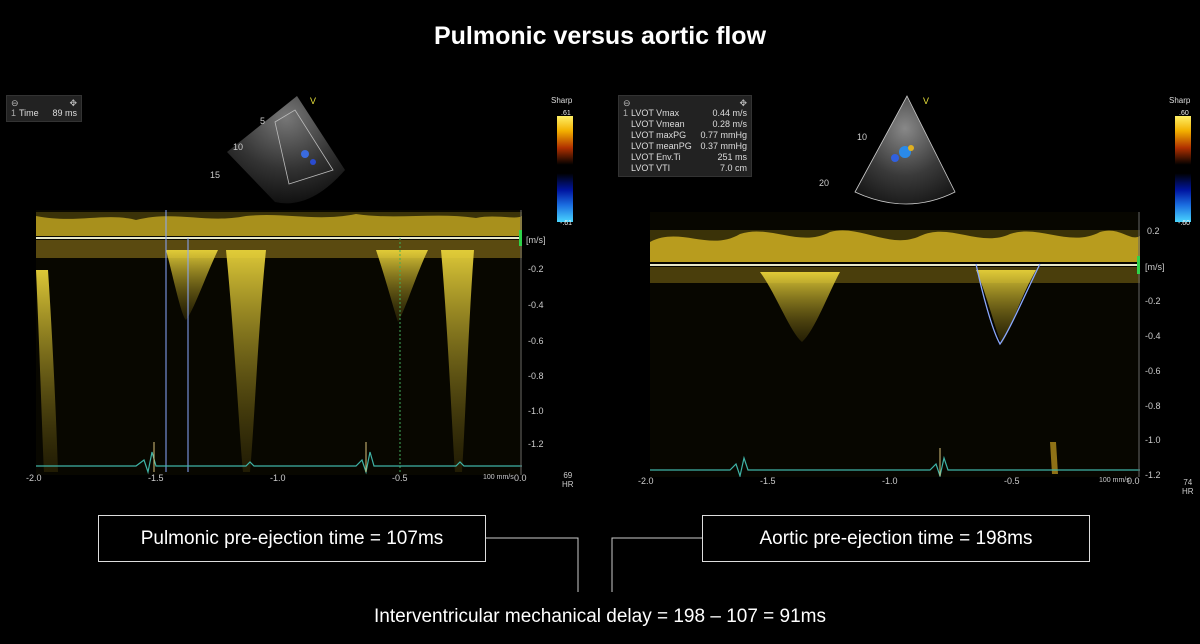 The image size is (1200, 644). I want to click on left-sector-image: V 5 10 15, so click(277, 150).